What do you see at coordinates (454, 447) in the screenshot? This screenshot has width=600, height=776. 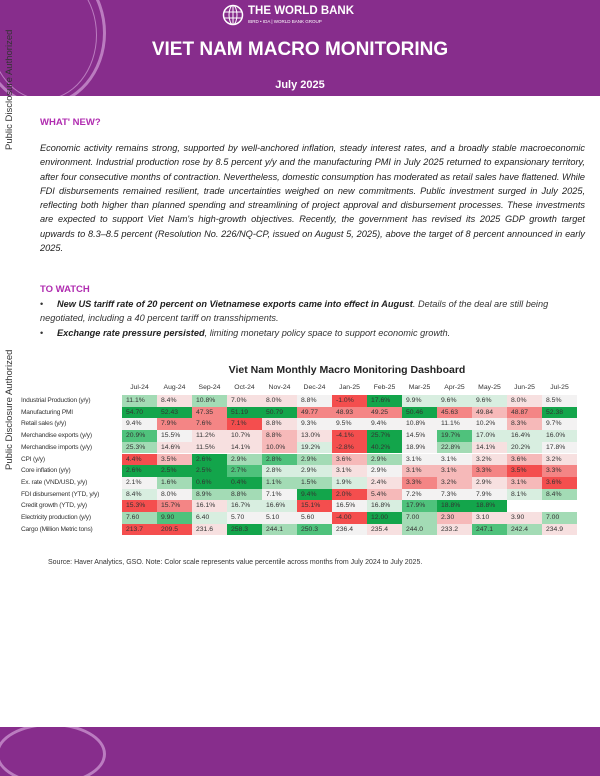 I see `table-cell: 22.8%` at bounding box center [454, 447].